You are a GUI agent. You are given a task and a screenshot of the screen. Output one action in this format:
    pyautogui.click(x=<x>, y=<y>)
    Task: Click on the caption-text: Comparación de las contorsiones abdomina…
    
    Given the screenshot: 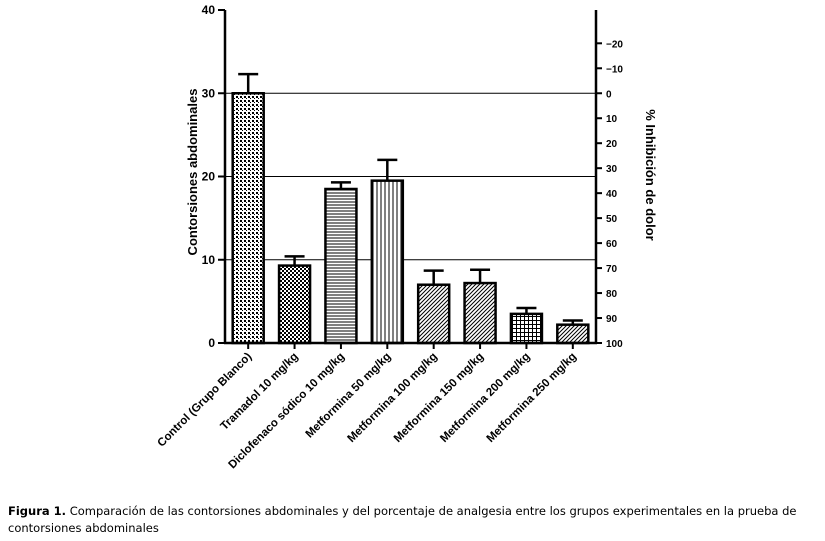 What is the action you would take?
    pyautogui.click(x=402, y=519)
    